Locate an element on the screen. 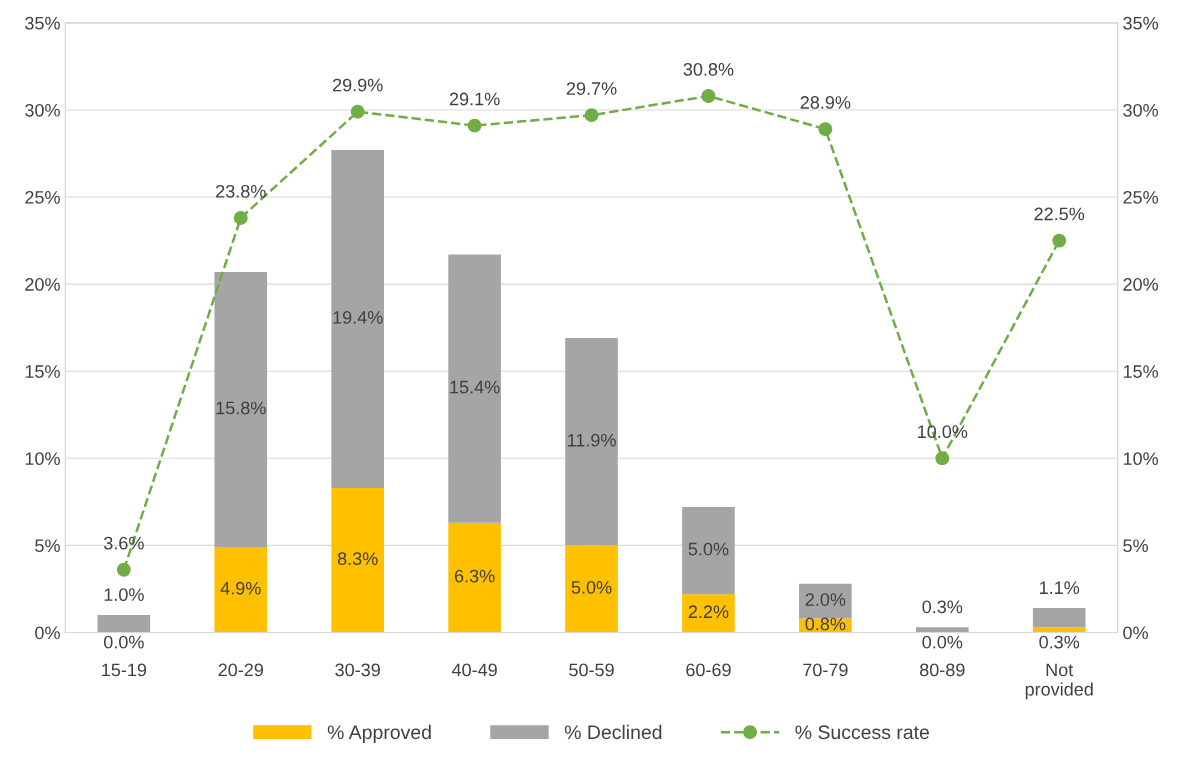 The image size is (1189, 762). data-label: 6.3% is located at coordinates (474, 576).